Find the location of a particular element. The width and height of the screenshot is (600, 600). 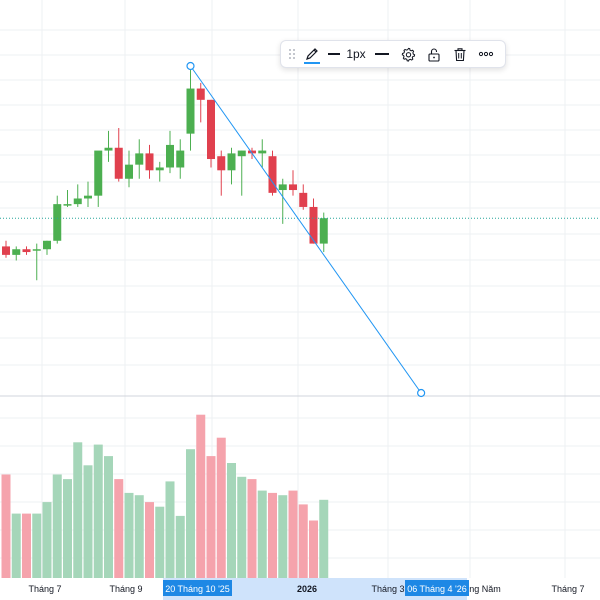

line-width-label: 1px is located at coordinates (356, 54).